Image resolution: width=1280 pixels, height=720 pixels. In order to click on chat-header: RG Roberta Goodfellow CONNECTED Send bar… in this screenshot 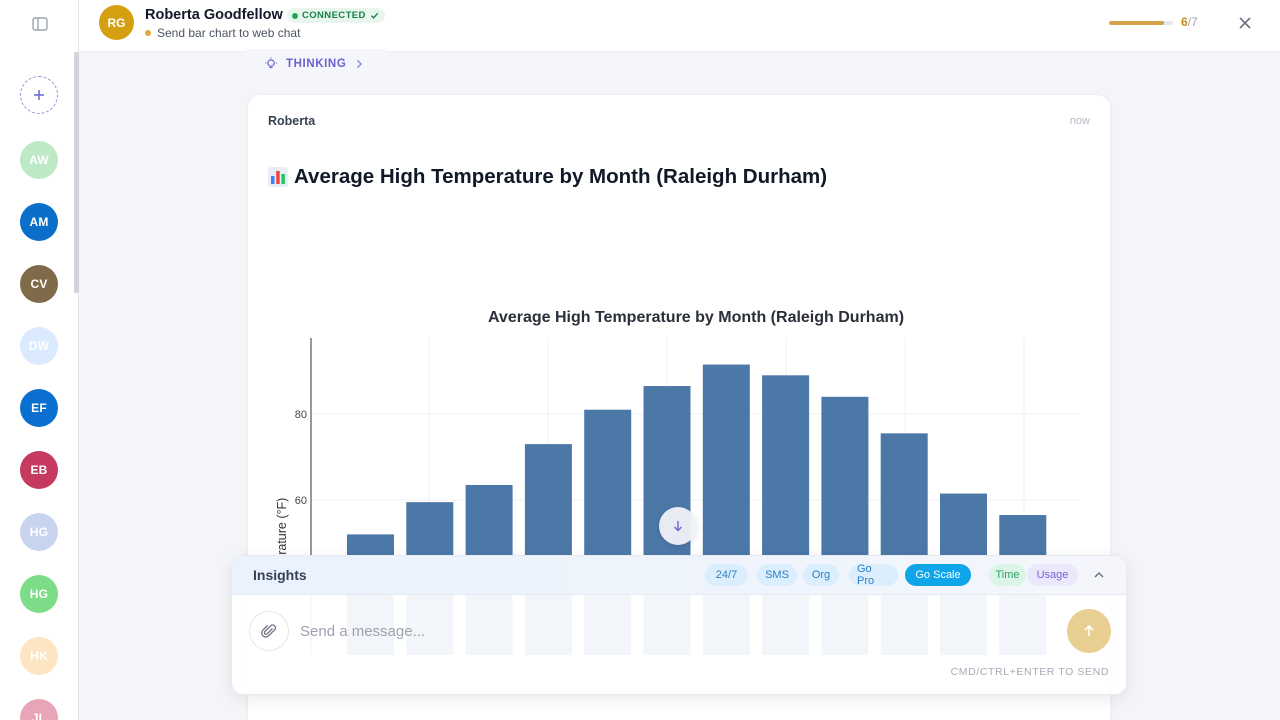, I will do `click(679, 26)`.